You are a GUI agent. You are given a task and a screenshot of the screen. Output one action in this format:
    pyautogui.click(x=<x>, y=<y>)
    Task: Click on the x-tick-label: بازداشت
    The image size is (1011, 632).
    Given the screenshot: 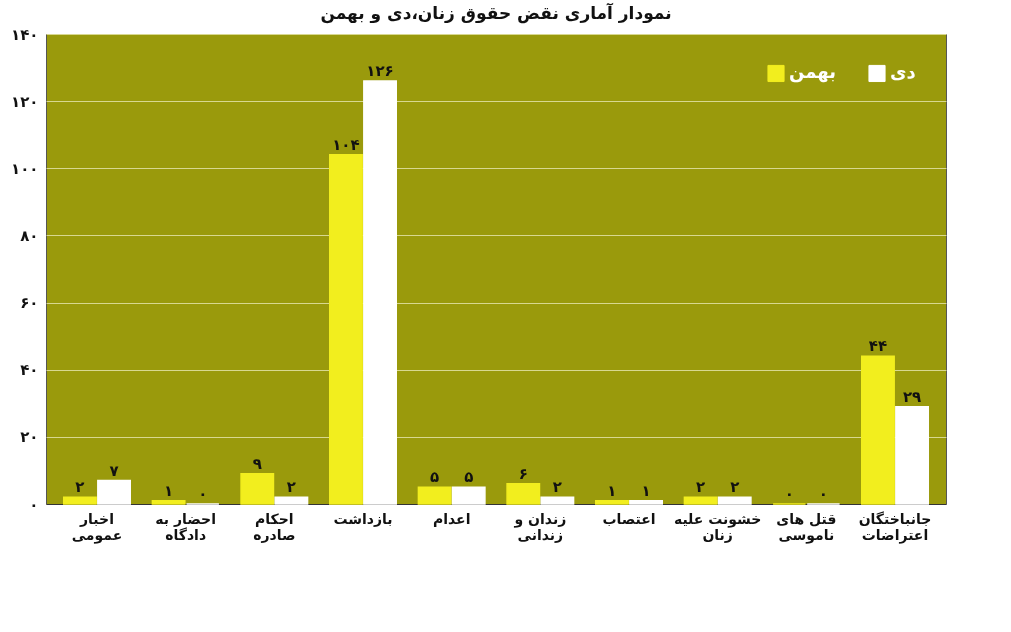 What is the action you would take?
    pyautogui.click(x=363, y=518)
    